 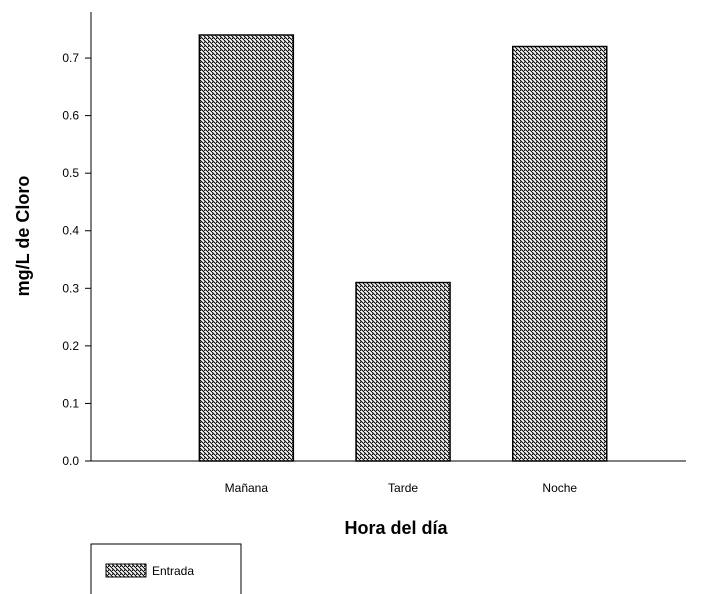 What do you see at coordinates (559, 488) in the screenshot?
I see `x-tick-label: Noche` at bounding box center [559, 488].